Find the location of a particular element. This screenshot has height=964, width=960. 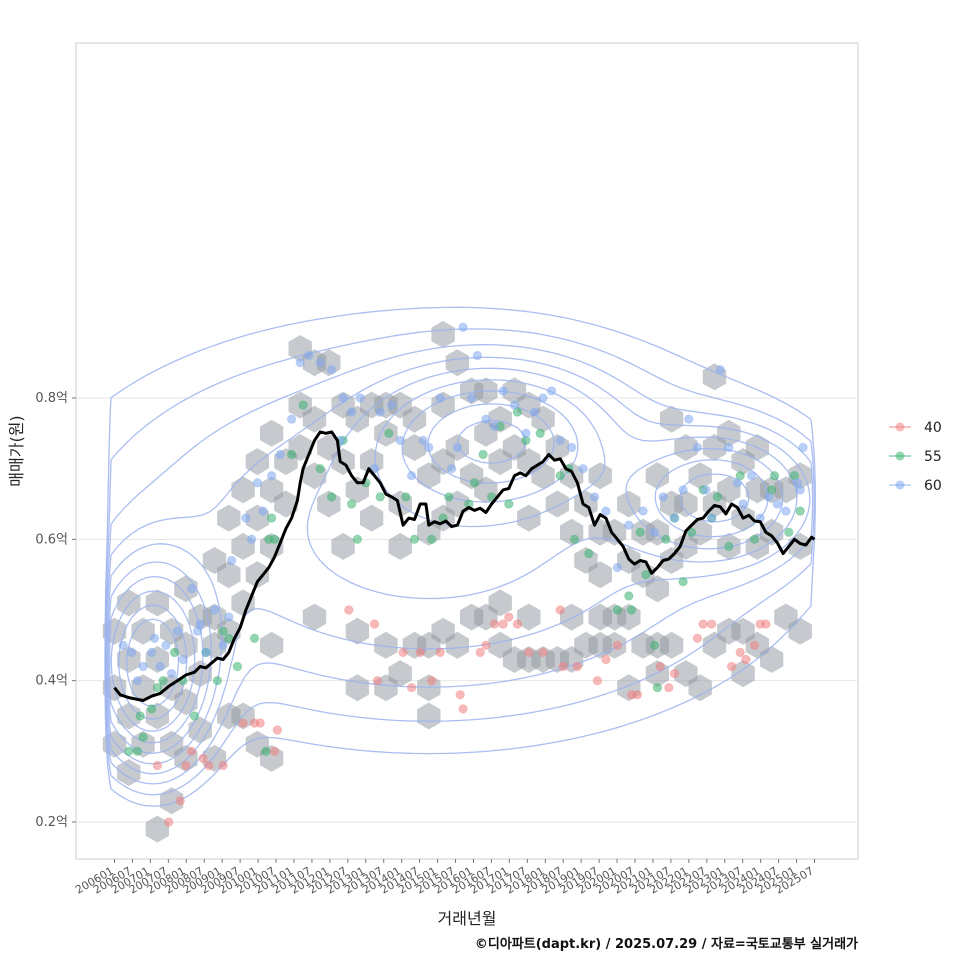

y-axis-ticks: 0.2억 0.4억 0.6억 0.8억 is located at coordinates (55, 610).